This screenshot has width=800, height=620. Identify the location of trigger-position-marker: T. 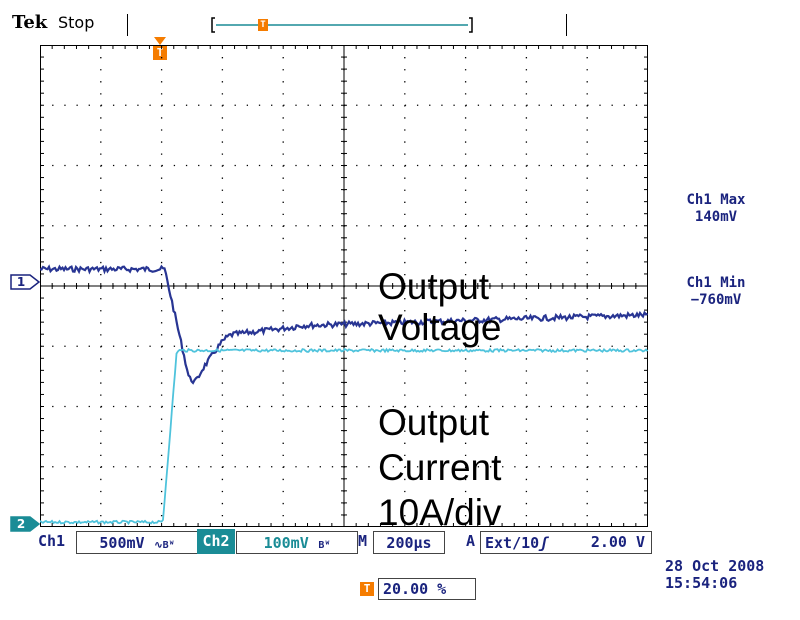
(160, 50).